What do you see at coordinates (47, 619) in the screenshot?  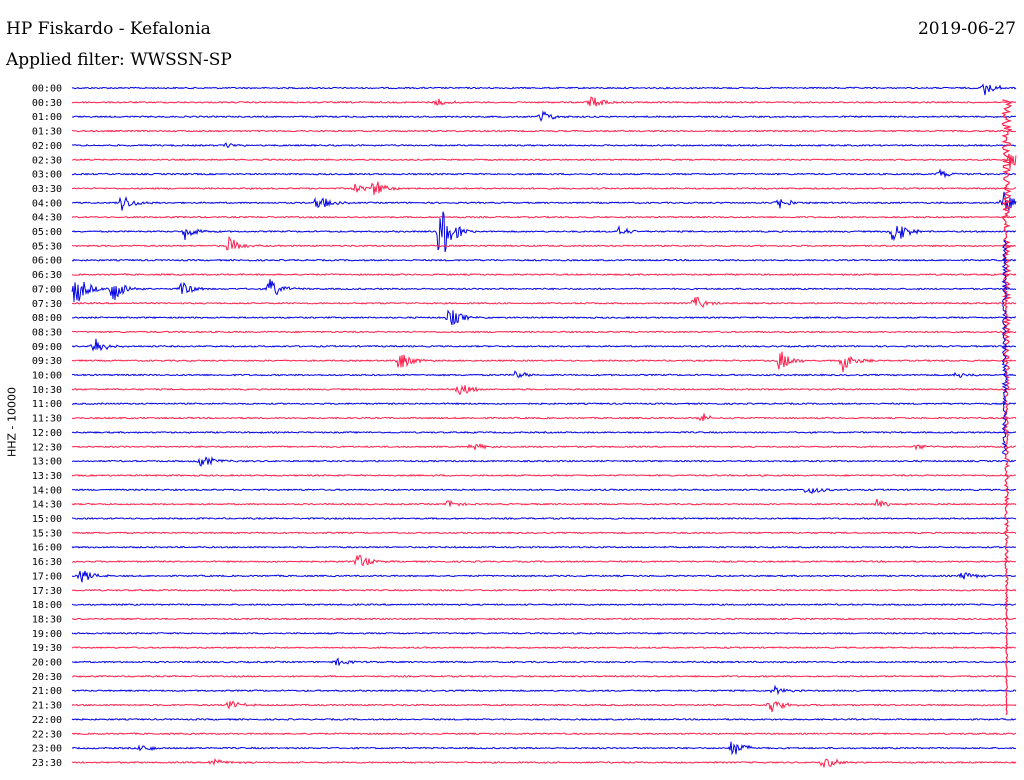 I see `row-label: 18:30` at bounding box center [47, 619].